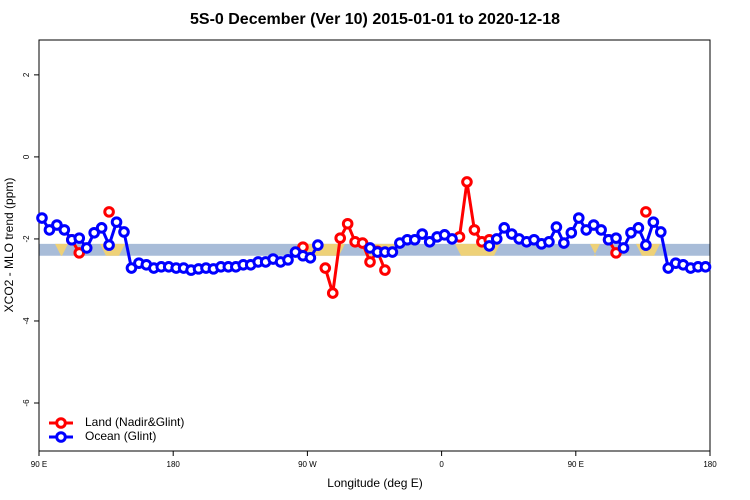  I want to click on y-tick-label: 0, so click(26, 156).